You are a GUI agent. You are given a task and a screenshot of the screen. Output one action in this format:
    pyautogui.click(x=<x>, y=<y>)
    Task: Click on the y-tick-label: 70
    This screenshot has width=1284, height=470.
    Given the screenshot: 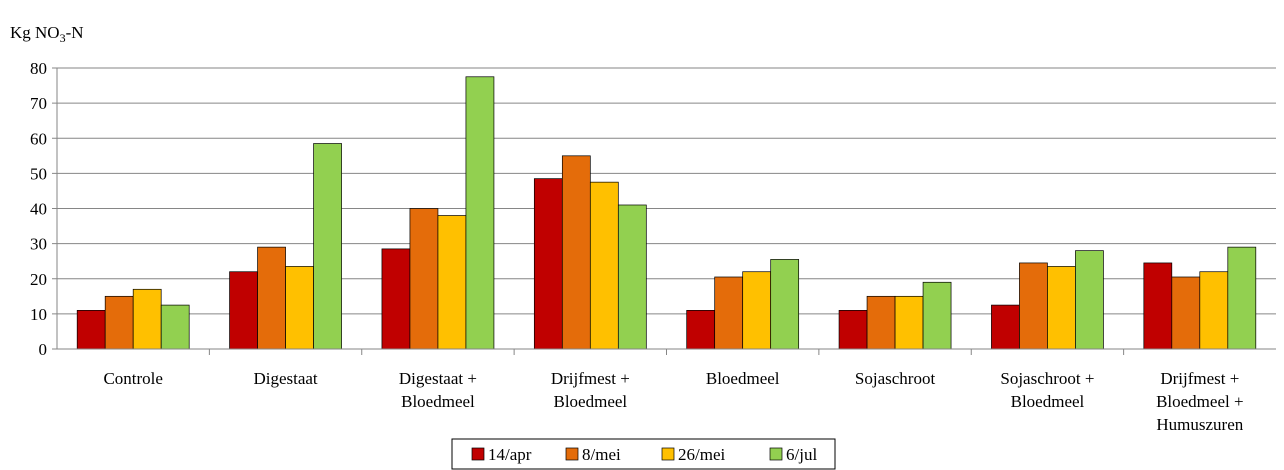 What is the action you would take?
    pyautogui.click(x=38, y=103)
    